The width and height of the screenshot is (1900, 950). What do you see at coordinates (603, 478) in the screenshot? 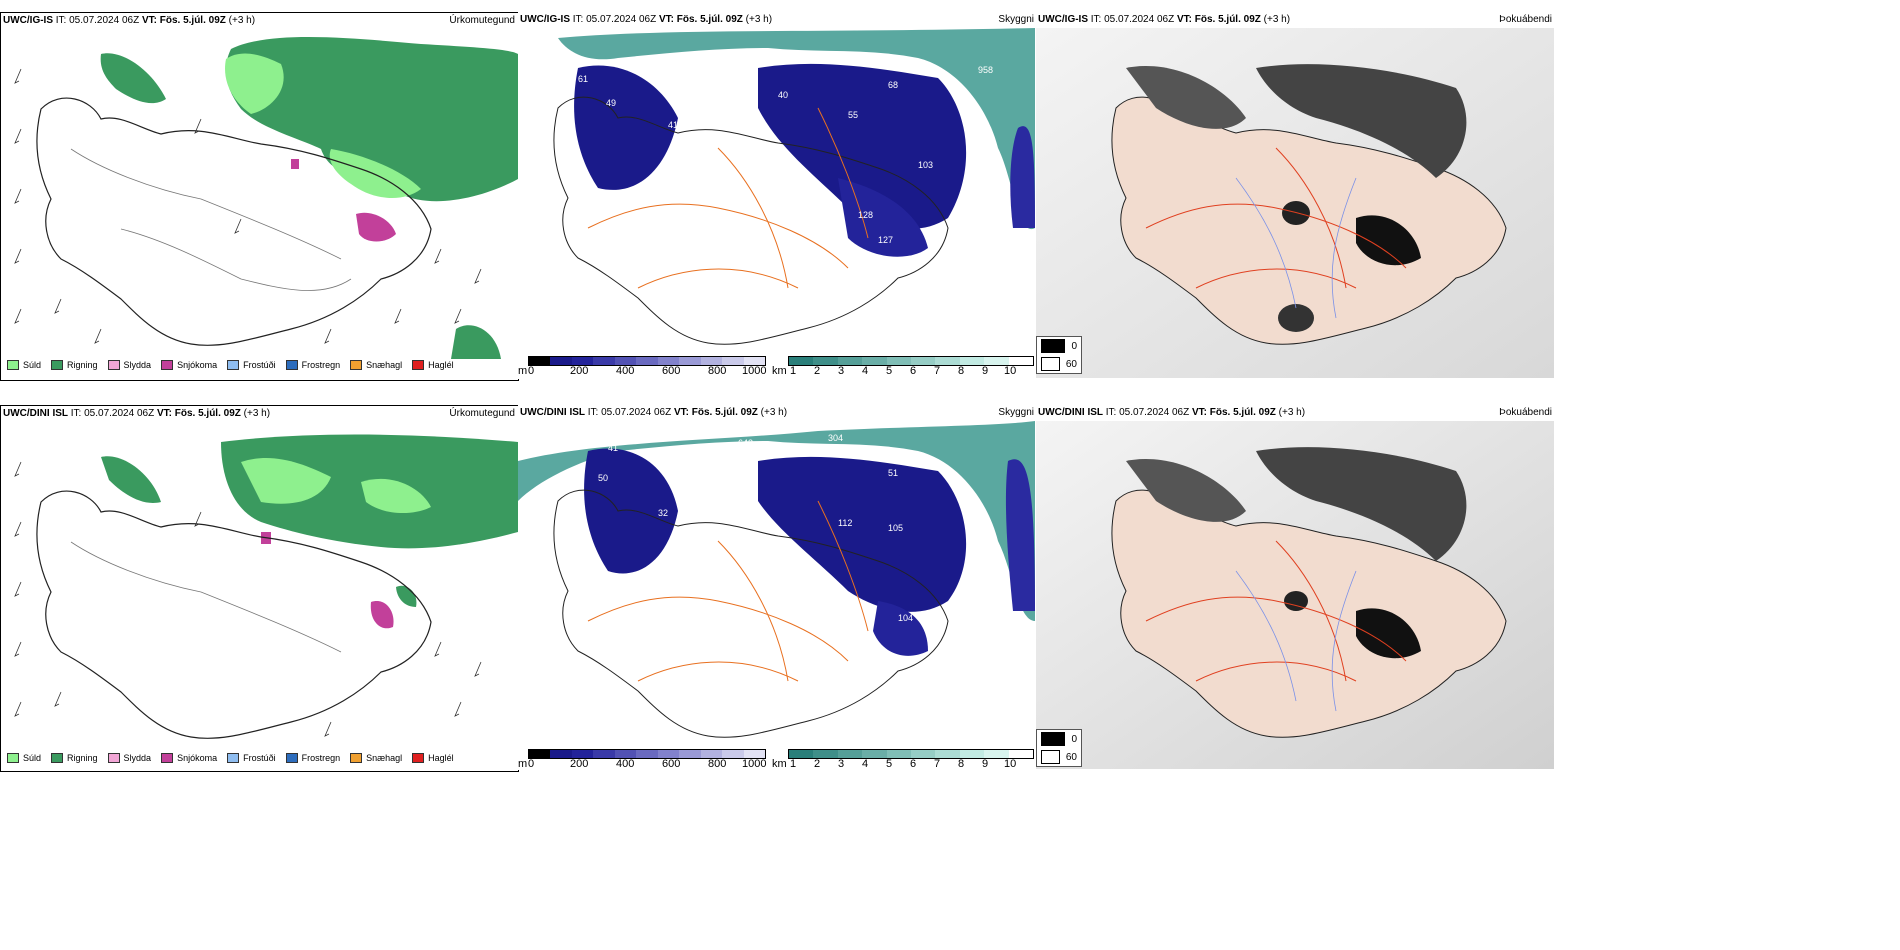
I see `cloud-label: 50` at bounding box center [603, 478].